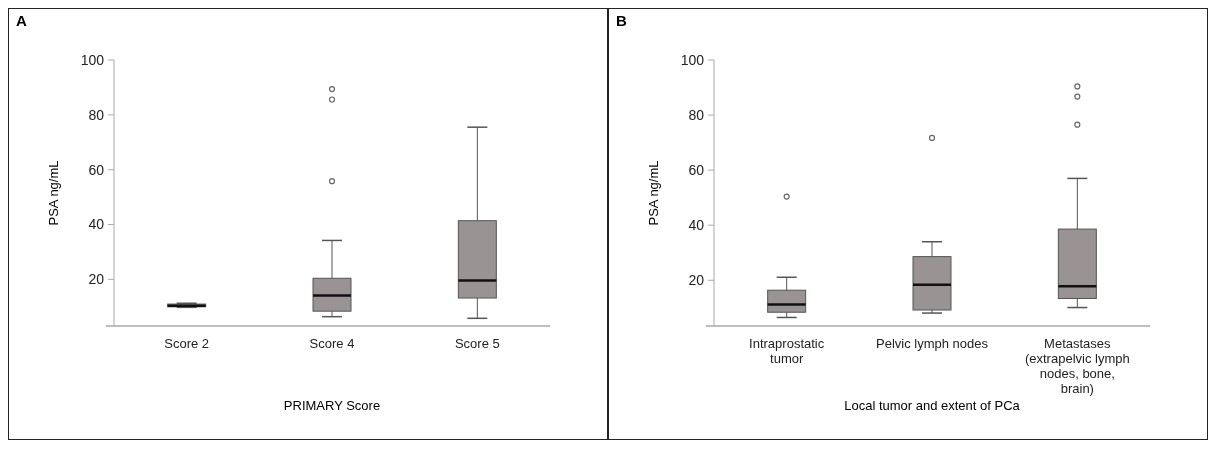  What do you see at coordinates (187, 343) in the screenshot?
I see `x-tick-label: Score 2` at bounding box center [187, 343].